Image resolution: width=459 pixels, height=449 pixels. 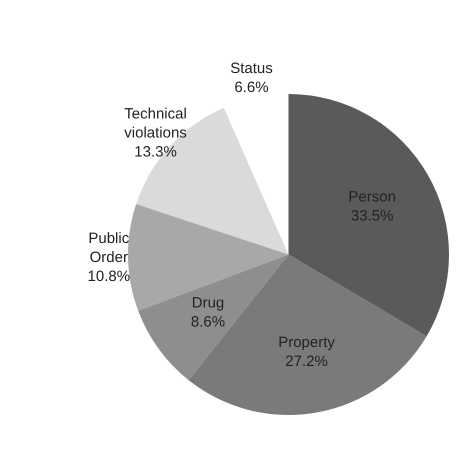 I want to click on slice-label: Person, so click(x=372, y=197).